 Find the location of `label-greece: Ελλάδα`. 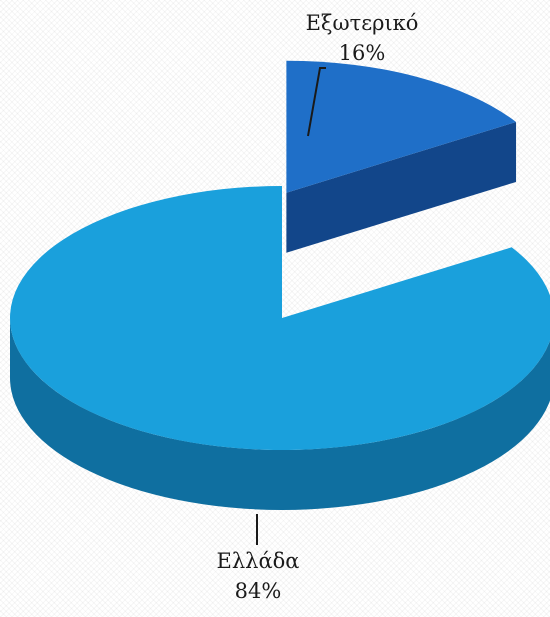

label-greece: Ελλάδα is located at coordinates (258, 561).